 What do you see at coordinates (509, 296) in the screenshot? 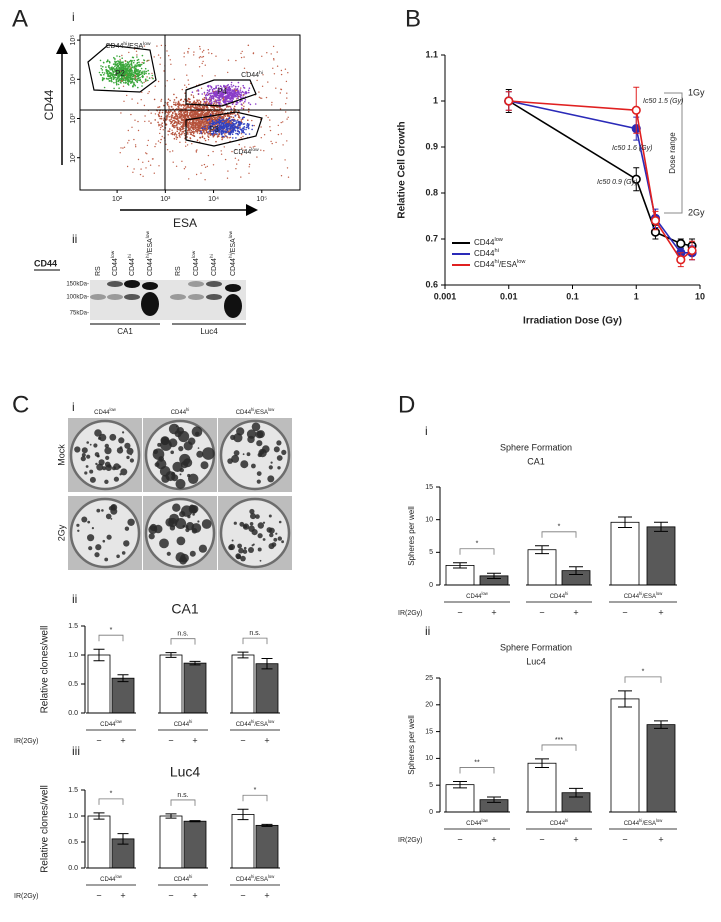
I see `x-tick-label: 0.01` at bounding box center [509, 296].